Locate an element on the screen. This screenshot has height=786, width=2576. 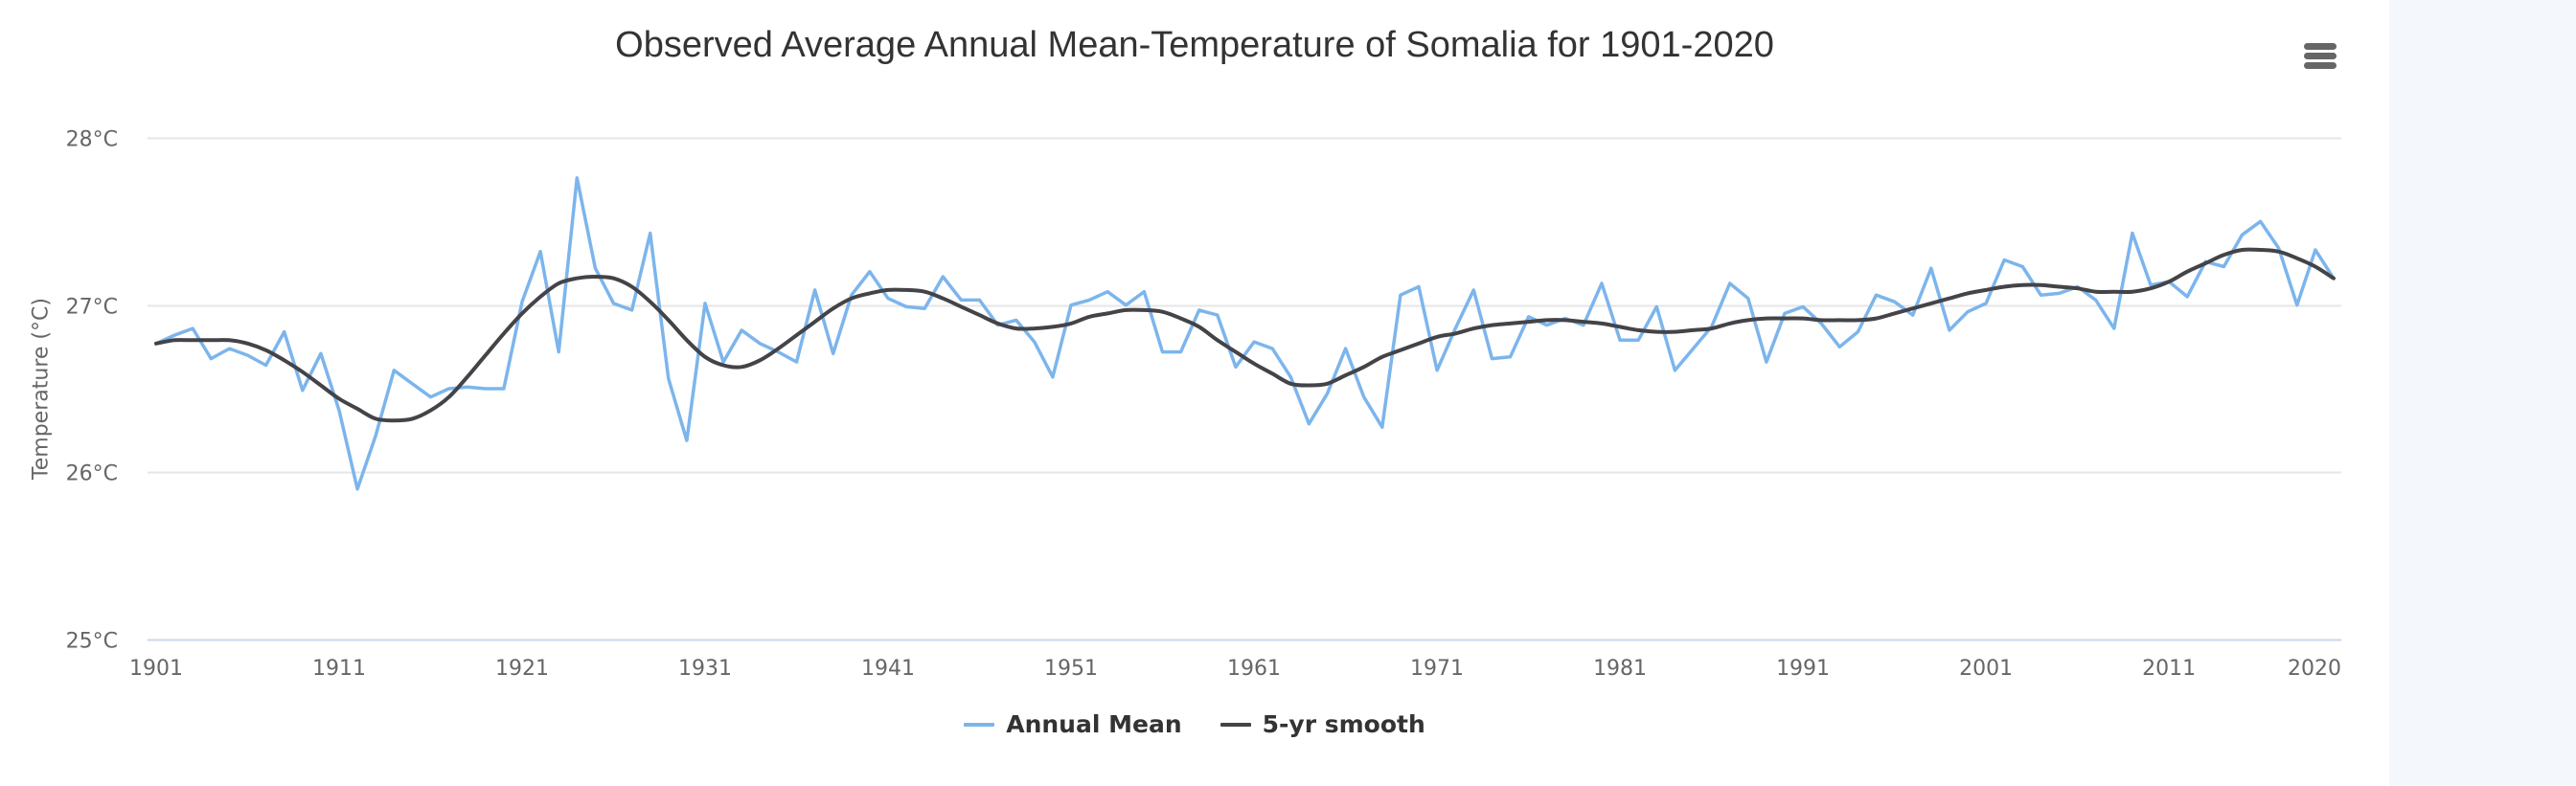
annual-mean-point-1915 is located at coordinates (412, 384).